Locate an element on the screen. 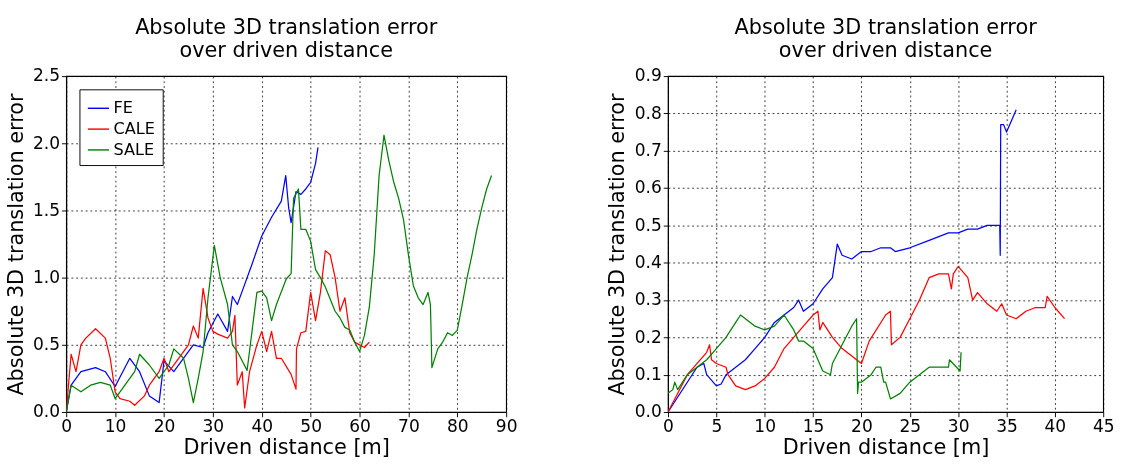 The width and height of the screenshot is (1125, 476). y-tick-label: 1.5 is located at coordinates (47, 209).